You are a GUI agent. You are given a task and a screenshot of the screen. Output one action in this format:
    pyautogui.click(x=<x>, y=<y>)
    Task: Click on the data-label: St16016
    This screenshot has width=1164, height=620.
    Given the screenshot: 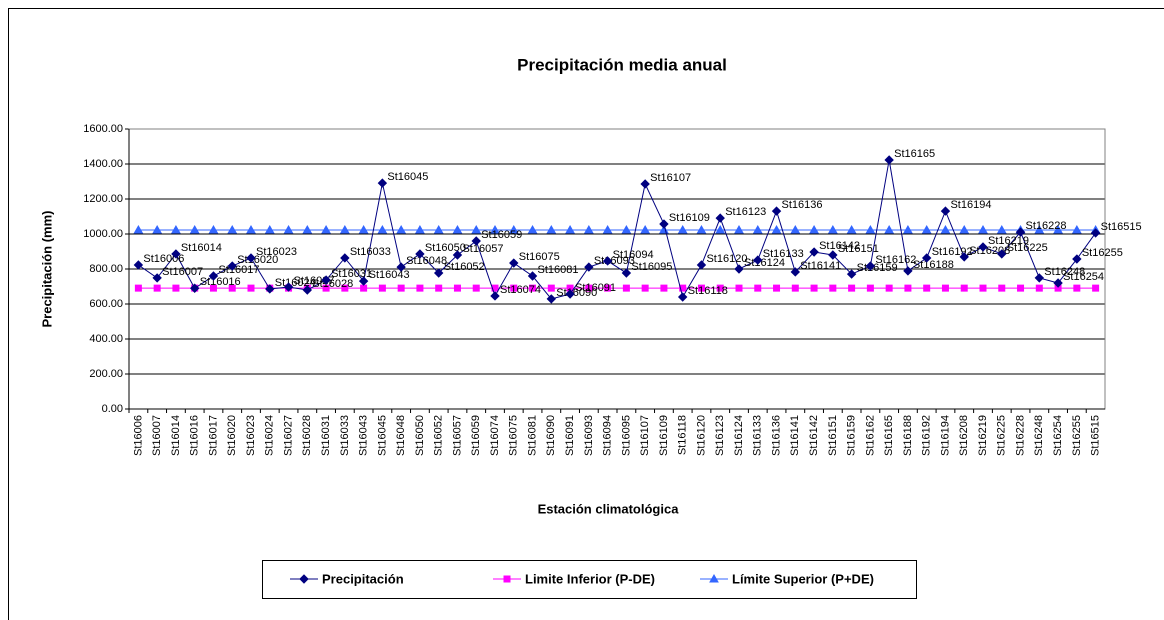 What is the action you would take?
    pyautogui.click(x=220, y=282)
    